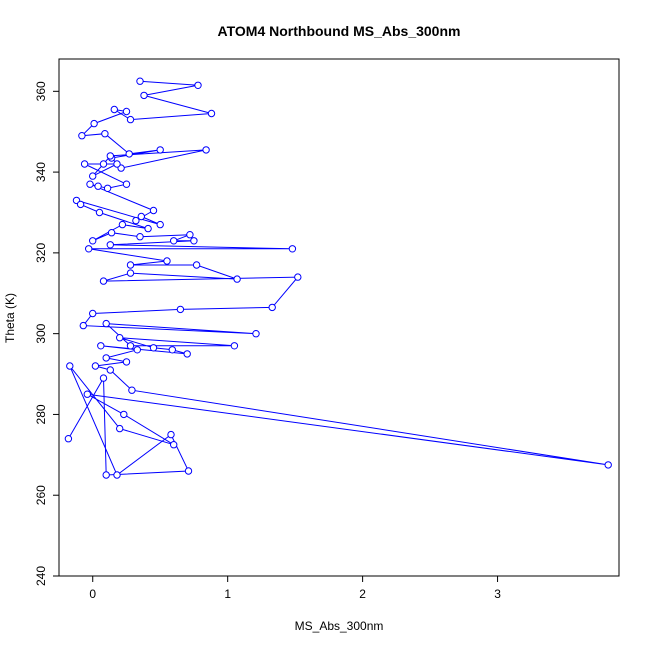 This screenshot has height=650, width=650. What do you see at coordinates (362, 594) in the screenshot?
I see `x-tick-label: 2` at bounding box center [362, 594].